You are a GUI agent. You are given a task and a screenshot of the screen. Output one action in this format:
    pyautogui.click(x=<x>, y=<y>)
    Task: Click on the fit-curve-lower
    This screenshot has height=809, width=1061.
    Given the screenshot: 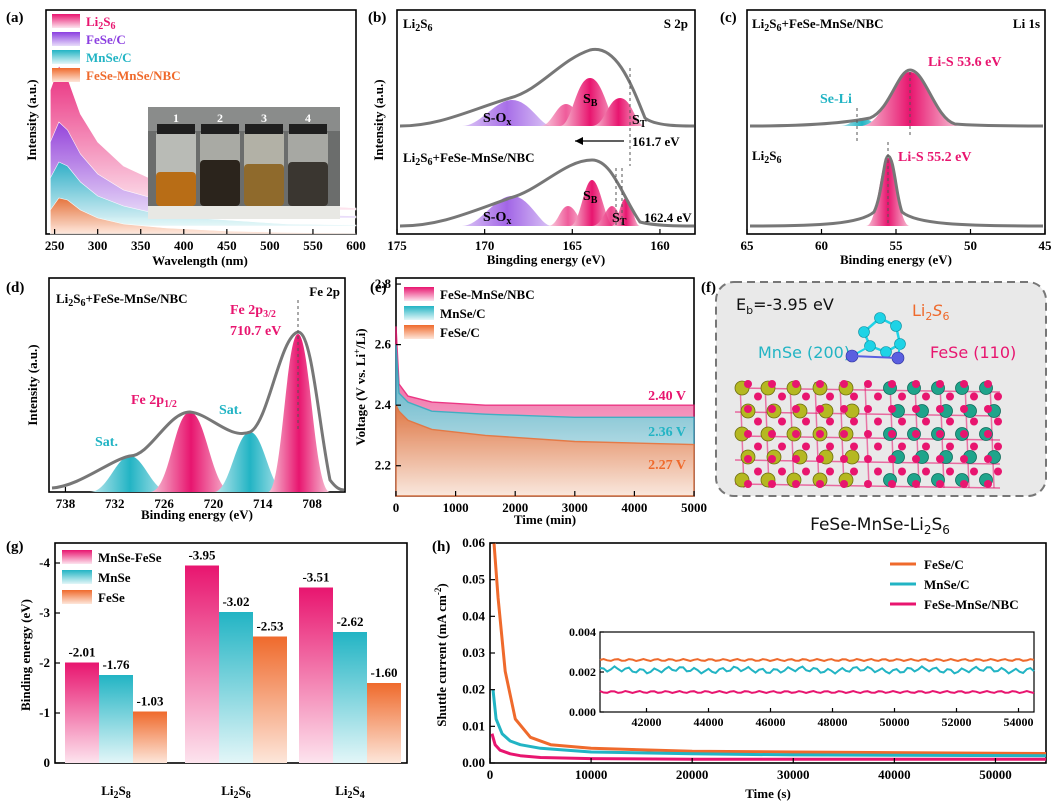 What is the action you would take?
    pyautogui.click(x=547, y=193)
    